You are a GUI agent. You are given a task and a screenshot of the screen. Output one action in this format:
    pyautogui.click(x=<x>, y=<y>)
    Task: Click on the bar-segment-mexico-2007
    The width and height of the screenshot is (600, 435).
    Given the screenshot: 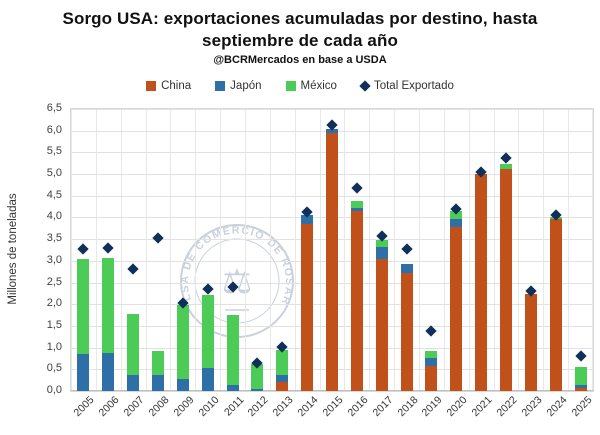 What is the action you would take?
    pyautogui.click(x=133, y=344)
    